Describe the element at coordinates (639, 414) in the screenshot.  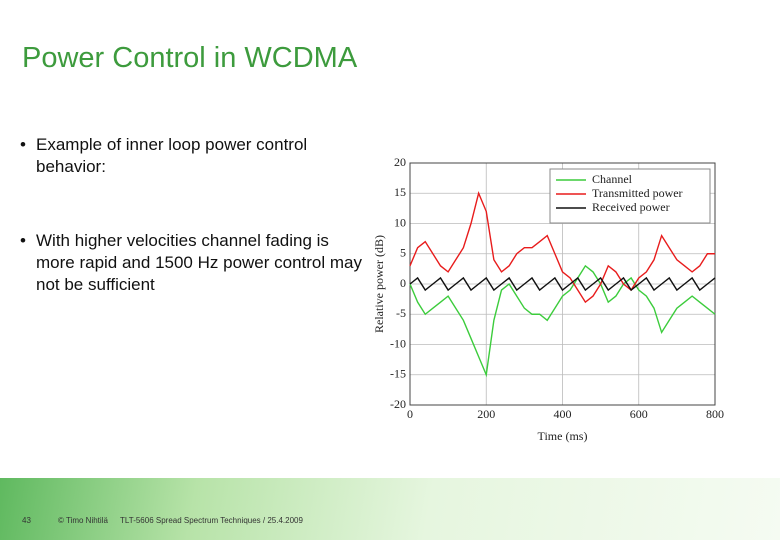
I see `x-tick-label: 600` at that location.